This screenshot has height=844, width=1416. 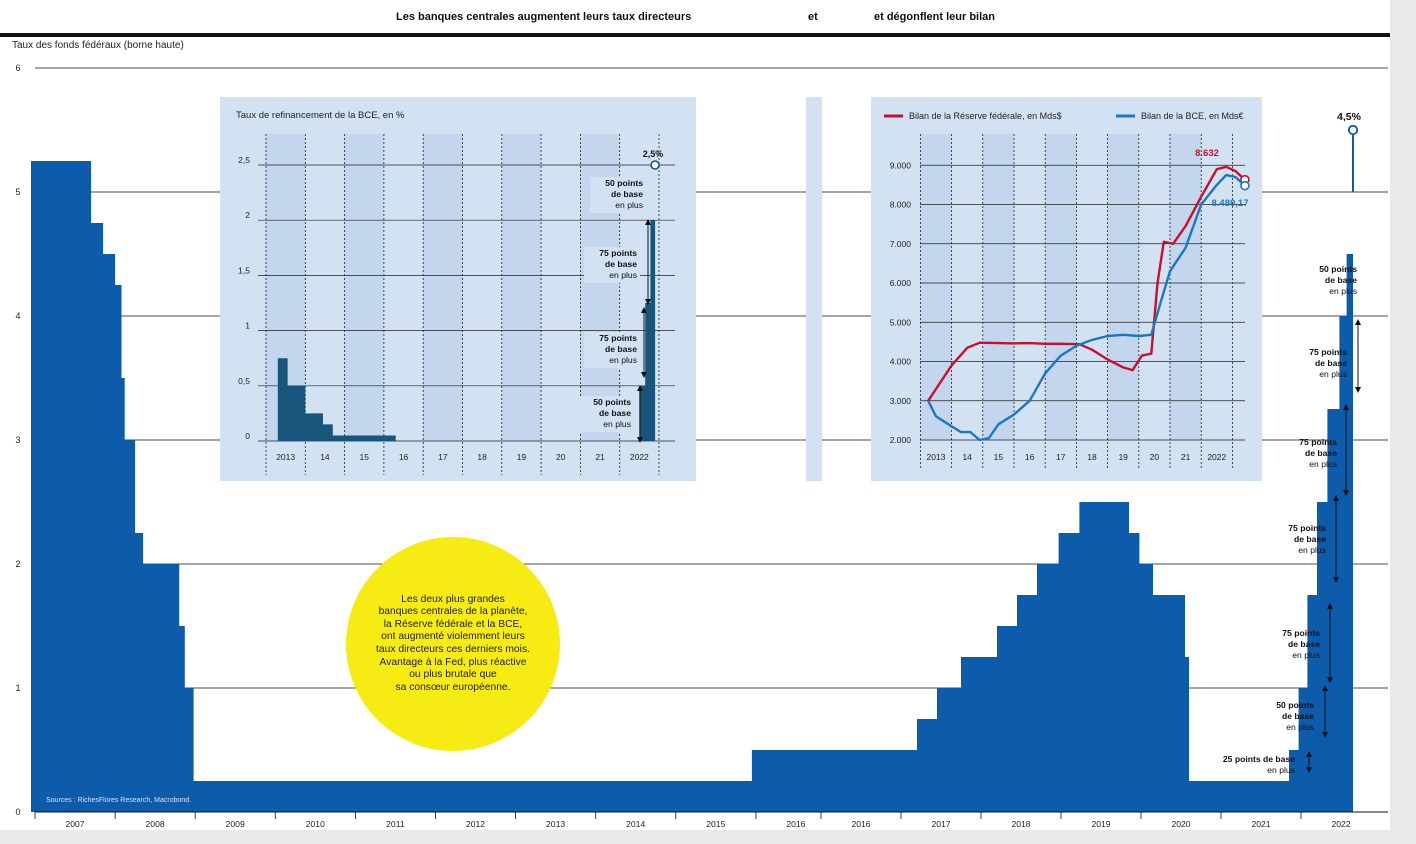 I want to click on header-title-right: et dégonflent leur bilan, so click(x=935, y=17).